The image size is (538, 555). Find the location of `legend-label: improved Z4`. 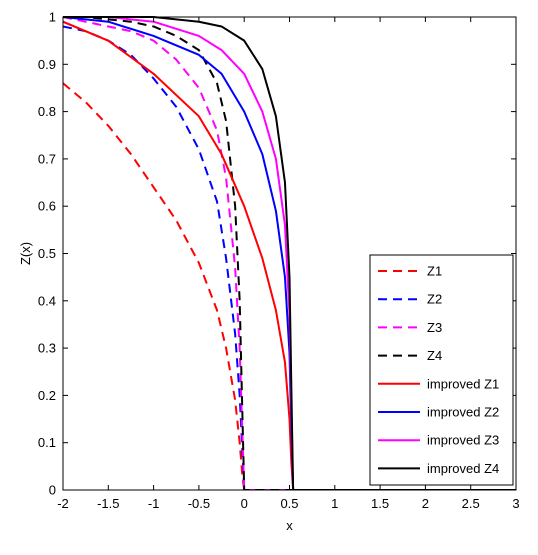

legend-label: improved Z4 is located at coordinates (463, 468).